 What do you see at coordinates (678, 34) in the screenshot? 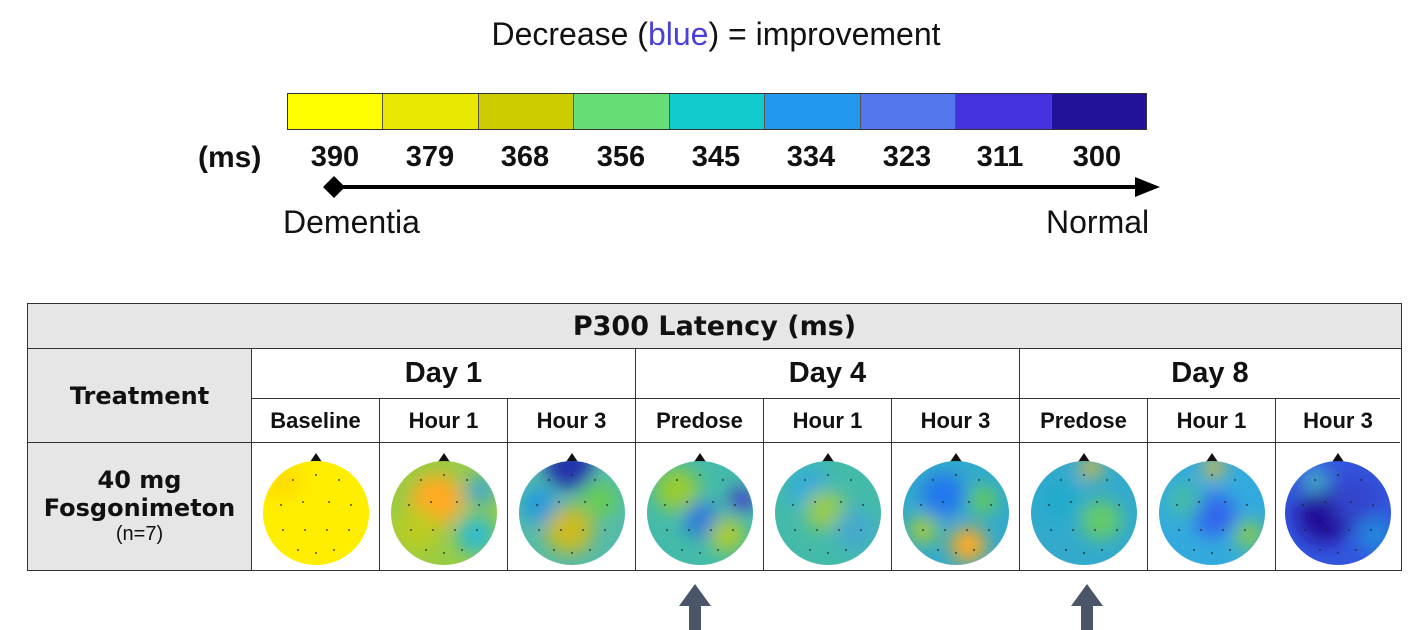
I see `legend-title-blue: blue` at bounding box center [678, 34].